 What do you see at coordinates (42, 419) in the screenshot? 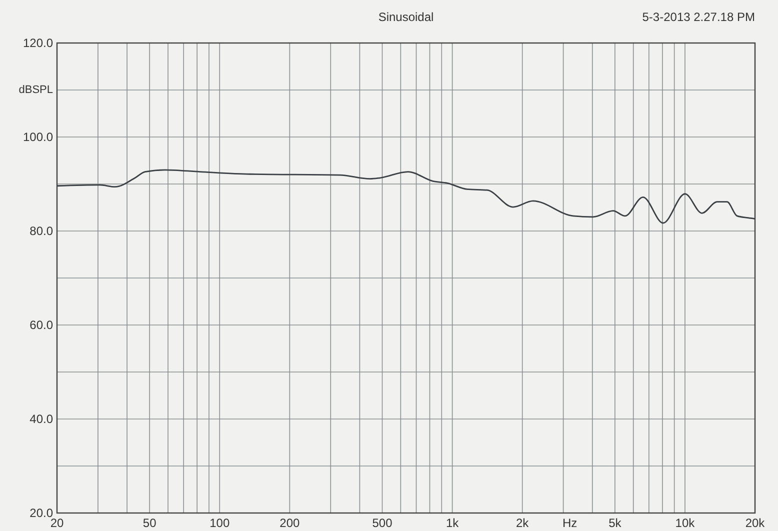
I see `y-tick-label: 40.0` at bounding box center [42, 419].